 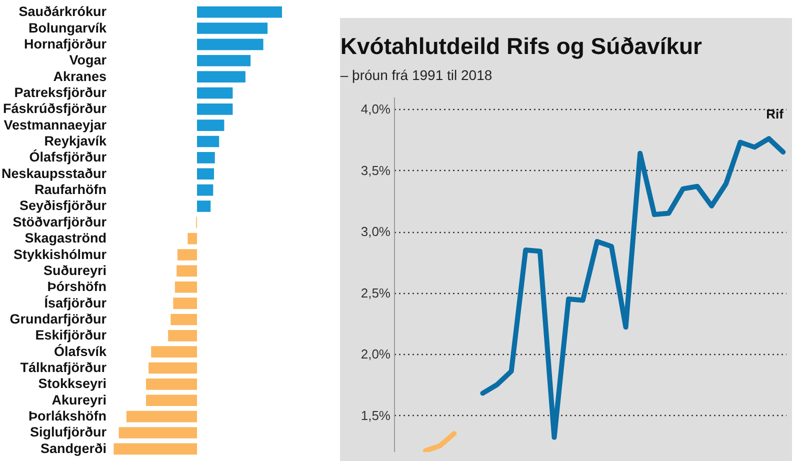 What do you see at coordinates (416, 75) in the screenshot?
I see `chart-subtitle: – þróun frá 1991 til 2018` at bounding box center [416, 75].